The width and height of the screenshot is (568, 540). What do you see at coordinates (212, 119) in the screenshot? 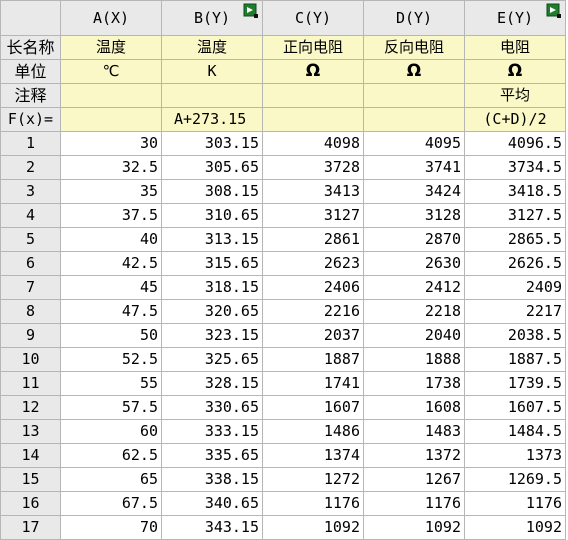
I see `formula-cell: A+273.15` at bounding box center [212, 119].